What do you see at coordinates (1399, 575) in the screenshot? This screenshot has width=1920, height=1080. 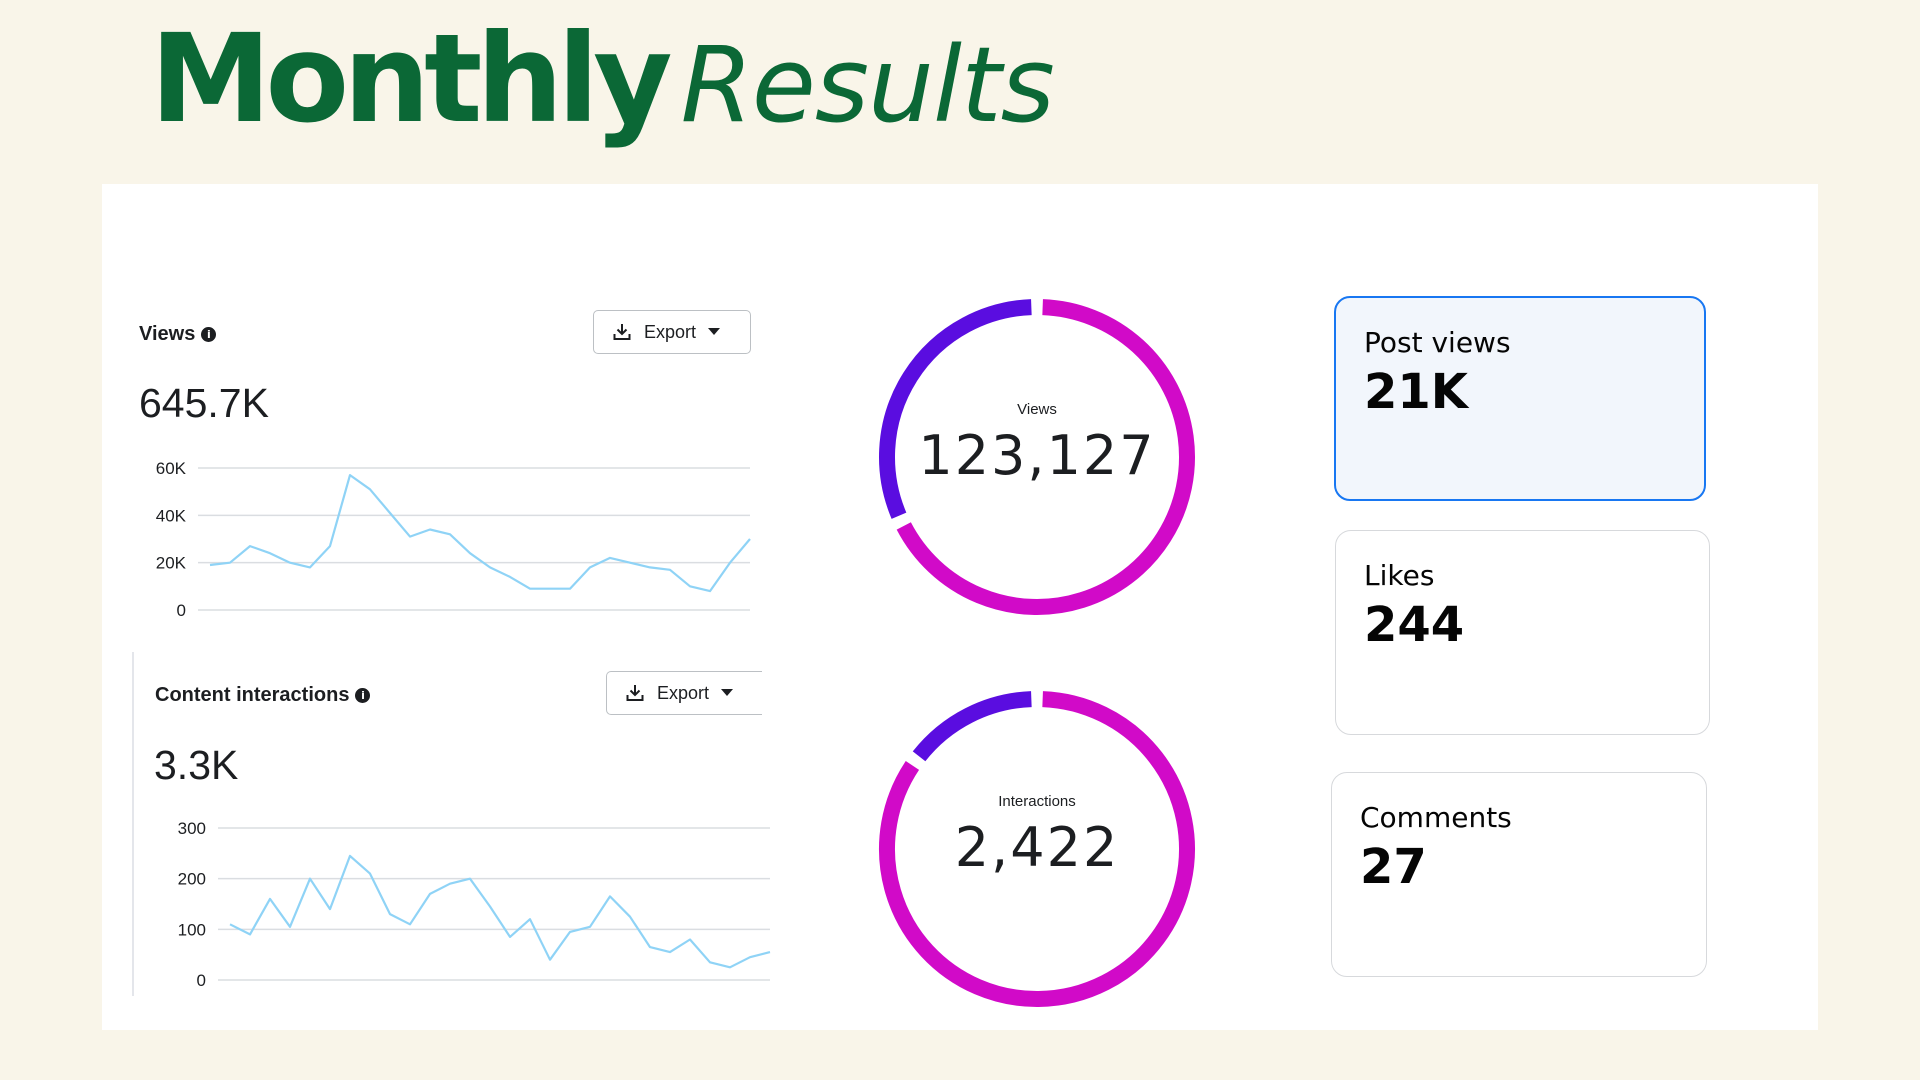 I see `likes-label: Likes` at bounding box center [1399, 575].